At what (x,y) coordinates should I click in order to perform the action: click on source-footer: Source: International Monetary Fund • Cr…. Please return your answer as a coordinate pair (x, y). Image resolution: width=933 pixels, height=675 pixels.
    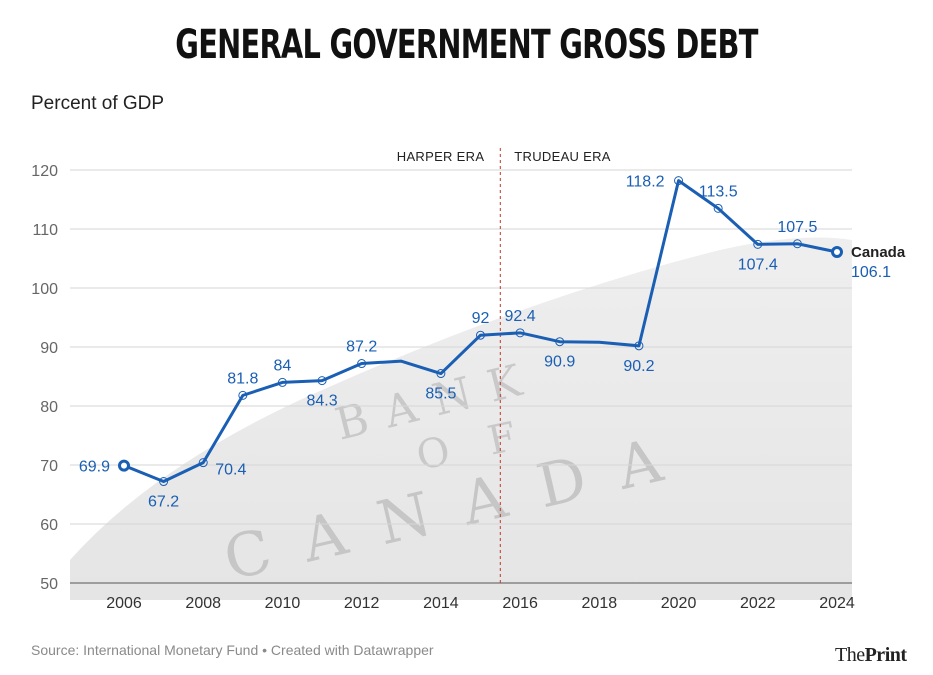
    Looking at the image, I should click on (232, 650).